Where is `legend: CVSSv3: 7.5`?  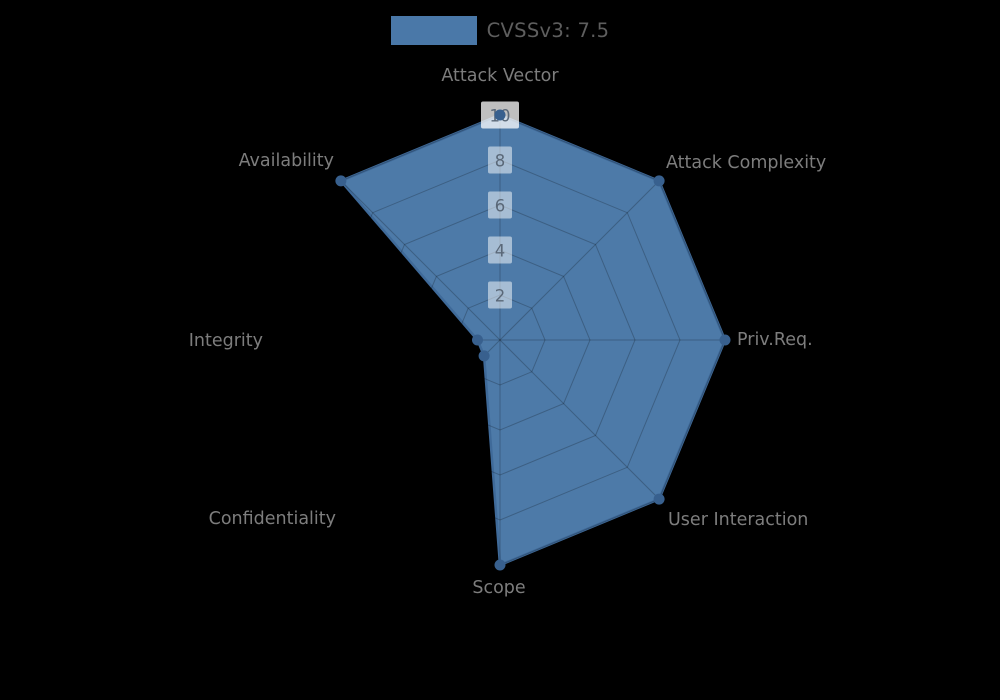
legend: CVSSv3: 7.5 is located at coordinates (500, 30).